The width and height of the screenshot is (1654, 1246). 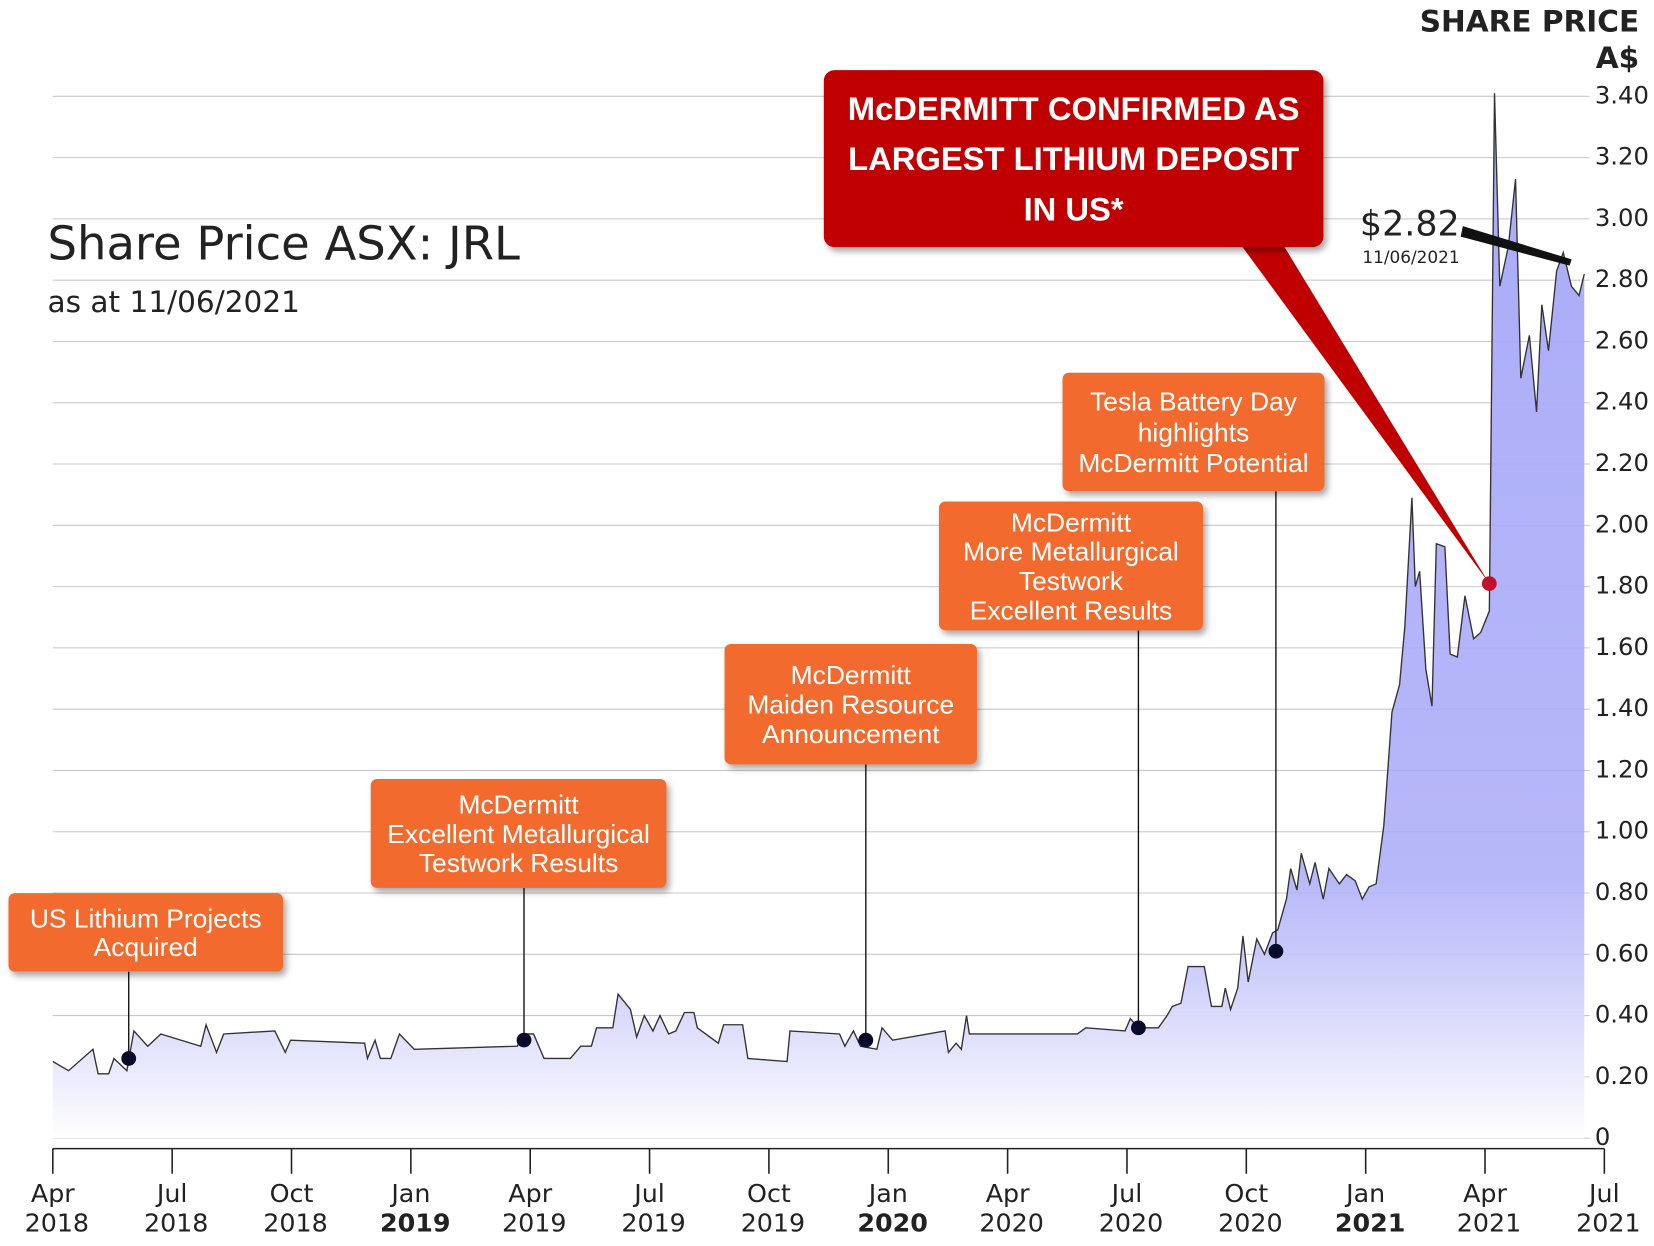 What do you see at coordinates (1410, 257) in the screenshot?
I see `last-price-date: 11/06/2021` at bounding box center [1410, 257].